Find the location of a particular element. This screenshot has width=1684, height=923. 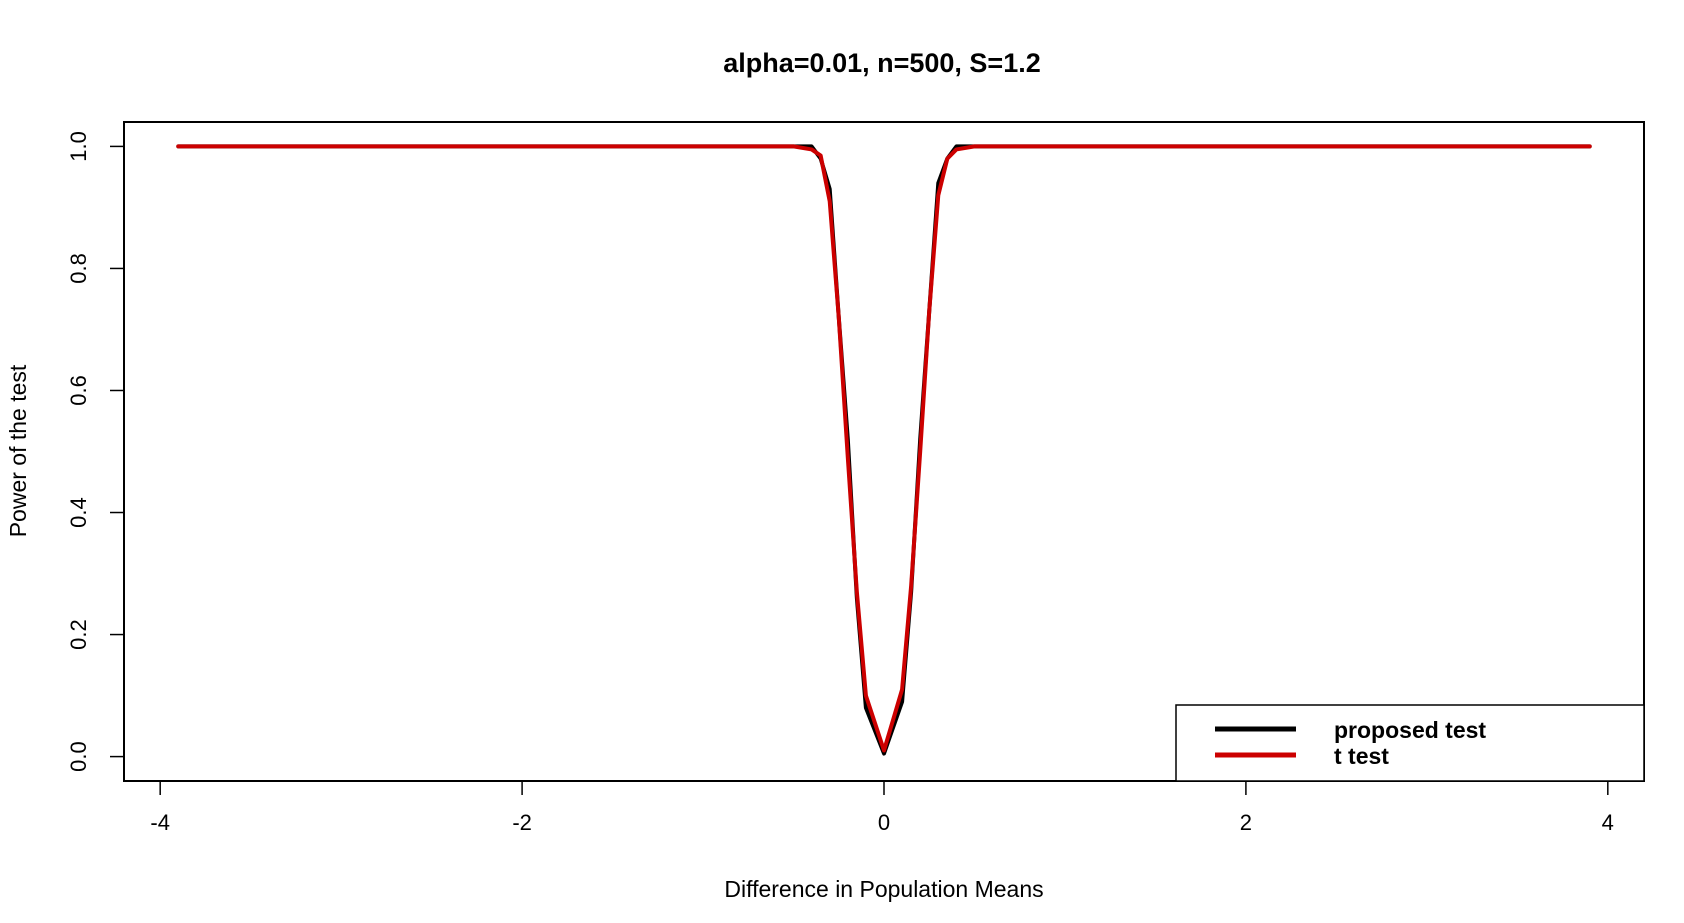

x-axis-title: Difference in Population Means is located at coordinates (883, 889).